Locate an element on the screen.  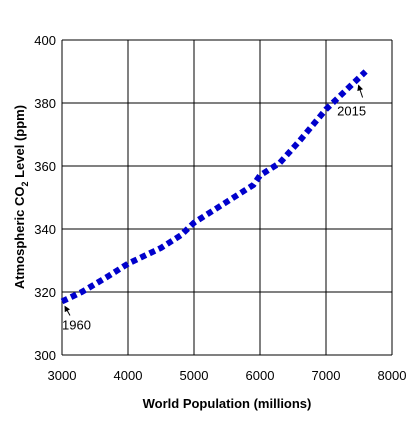
x-axis-title: World Population (millions) is located at coordinates (227, 403).